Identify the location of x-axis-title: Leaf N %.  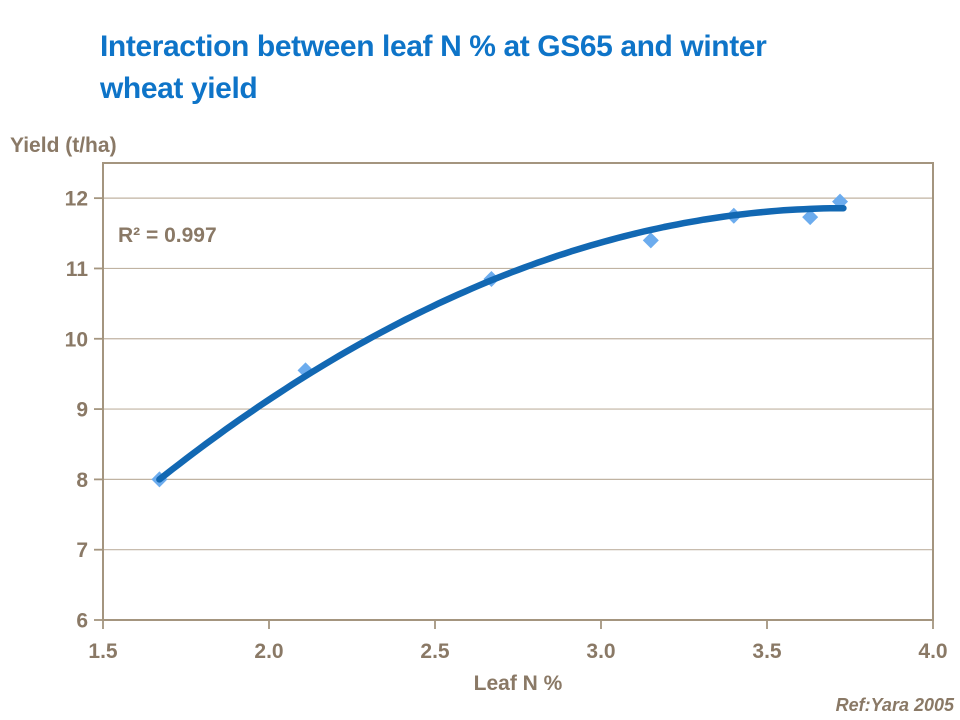
(518, 683).